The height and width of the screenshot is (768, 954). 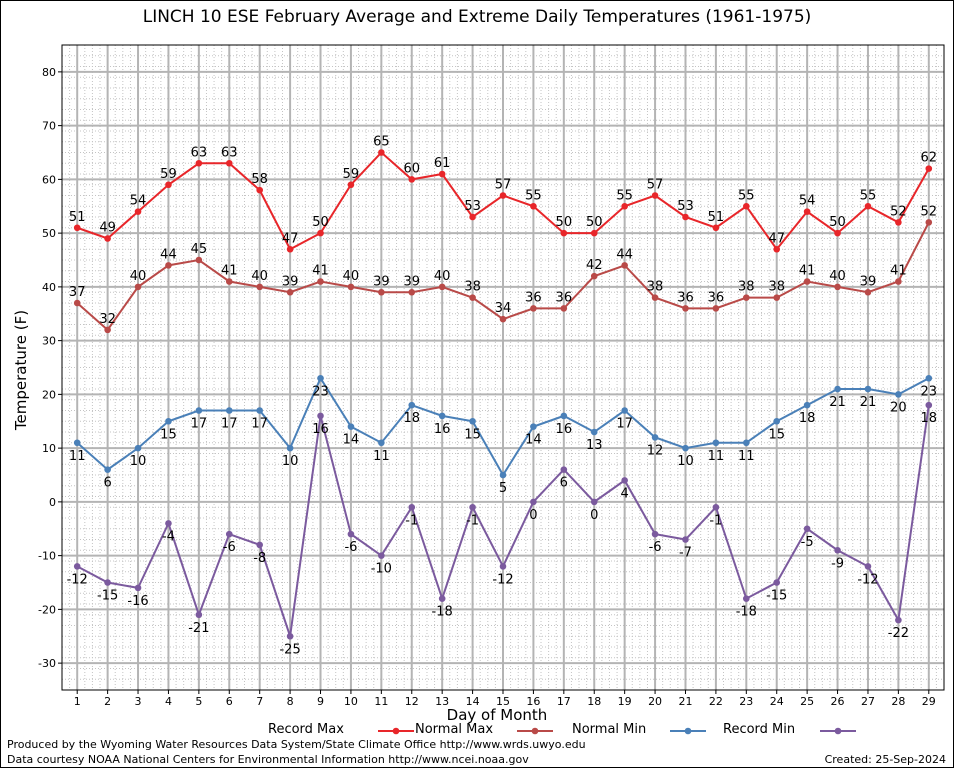 I want to click on footer-created: Created: 25-Sep-2024, so click(x=885, y=759).